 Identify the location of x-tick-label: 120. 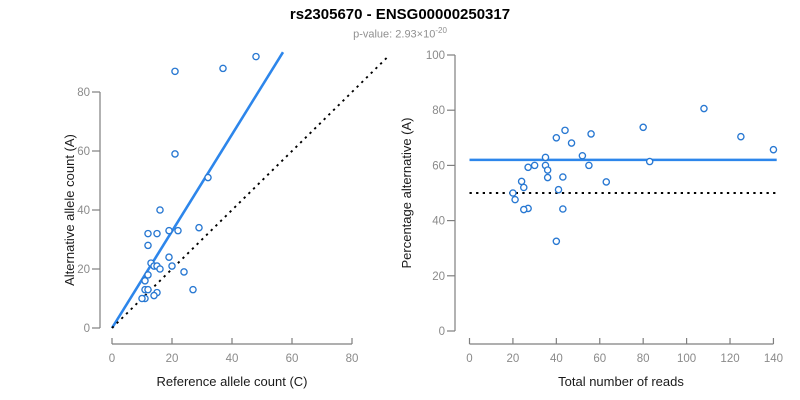
(729, 359).